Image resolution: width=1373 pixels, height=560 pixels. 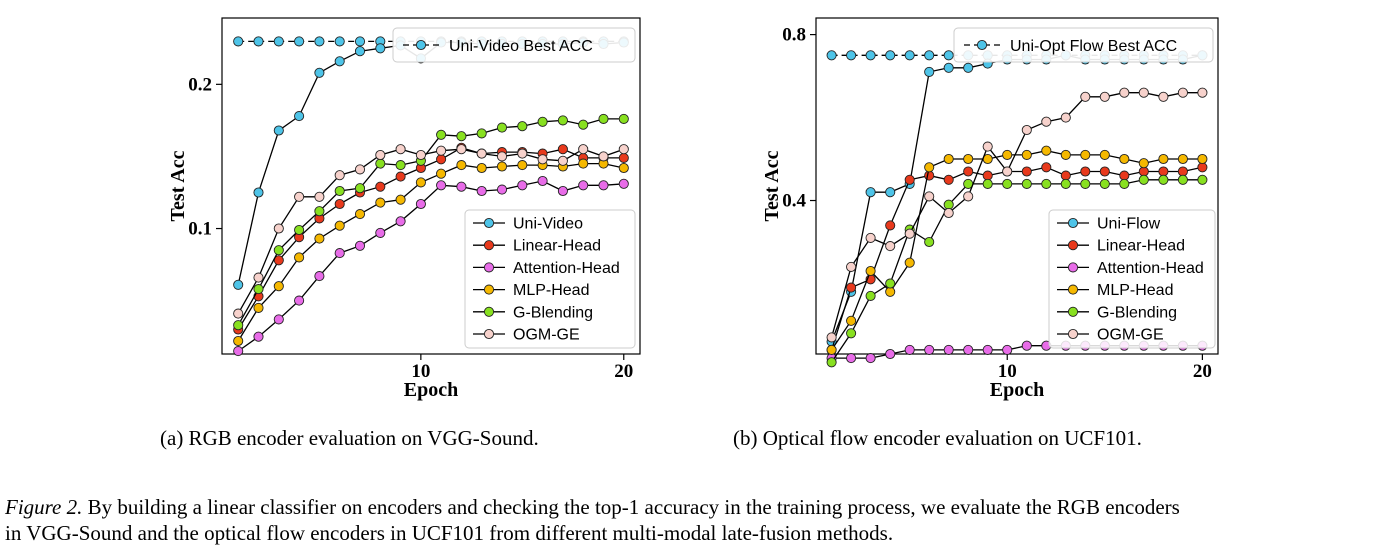 I want to click on legend-entry-label: Uni-Flow, so click(x=1129, y=224).